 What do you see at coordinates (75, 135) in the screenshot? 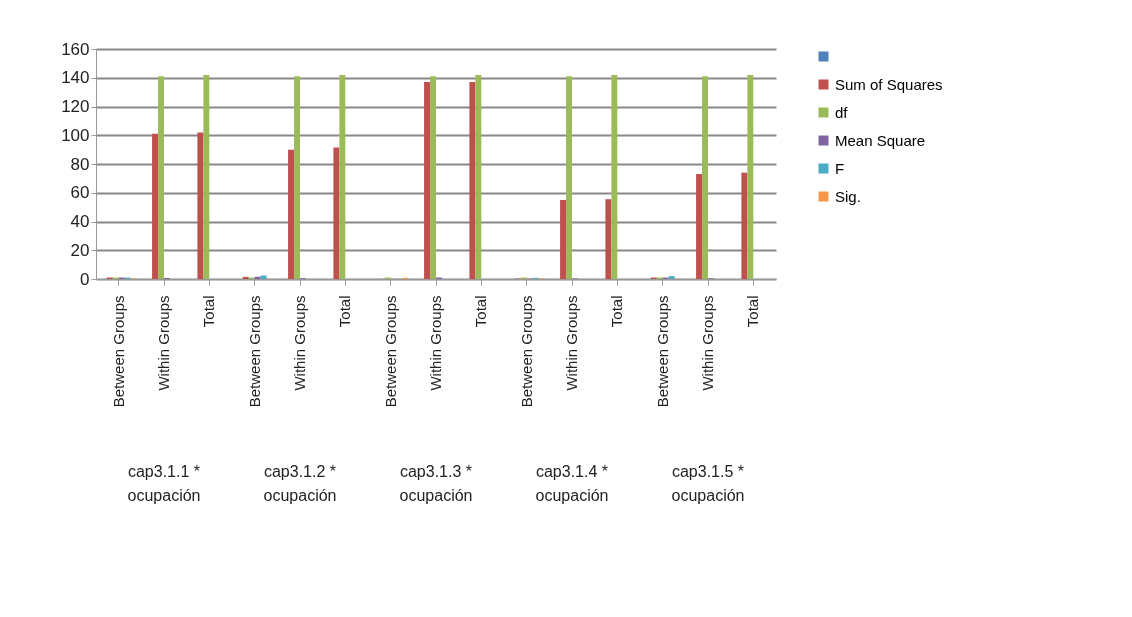
I see `y-tick-label: 100` at bounding box center [75, 135].